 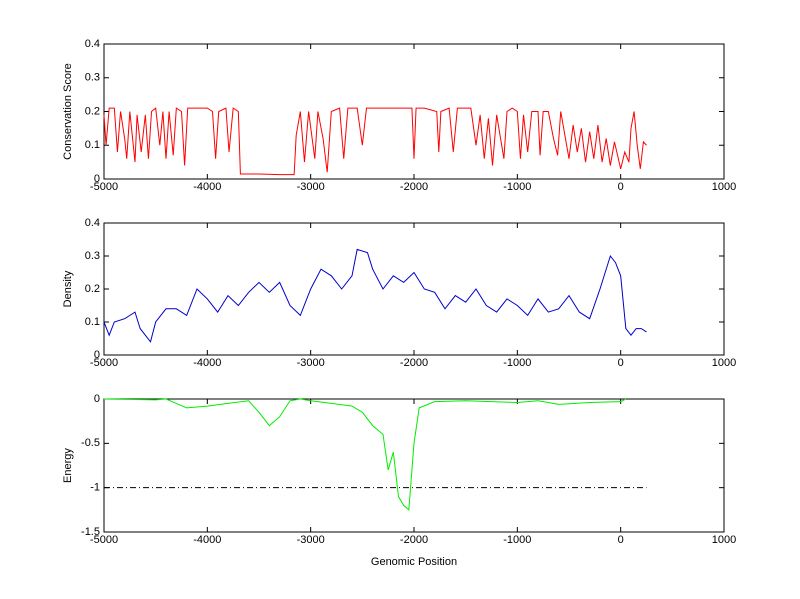 I want to click on y-axis-label: Density, so click(x=68, y=288).